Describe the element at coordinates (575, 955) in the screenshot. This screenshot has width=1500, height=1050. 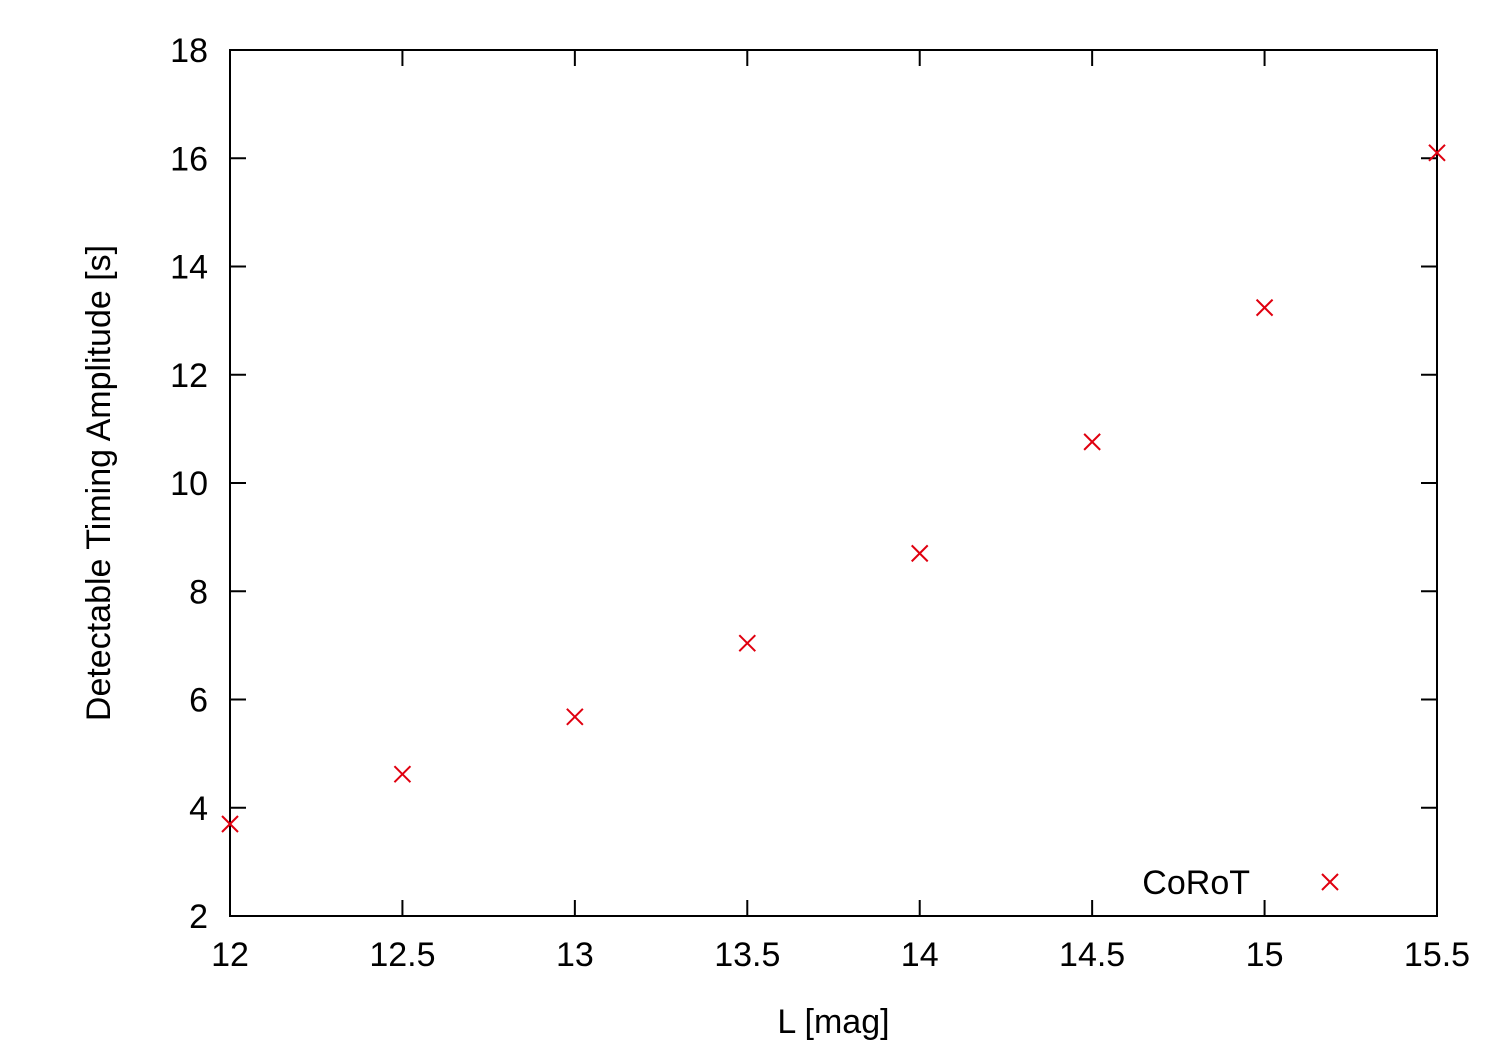
I see `x-tick-label: 13` at that location.